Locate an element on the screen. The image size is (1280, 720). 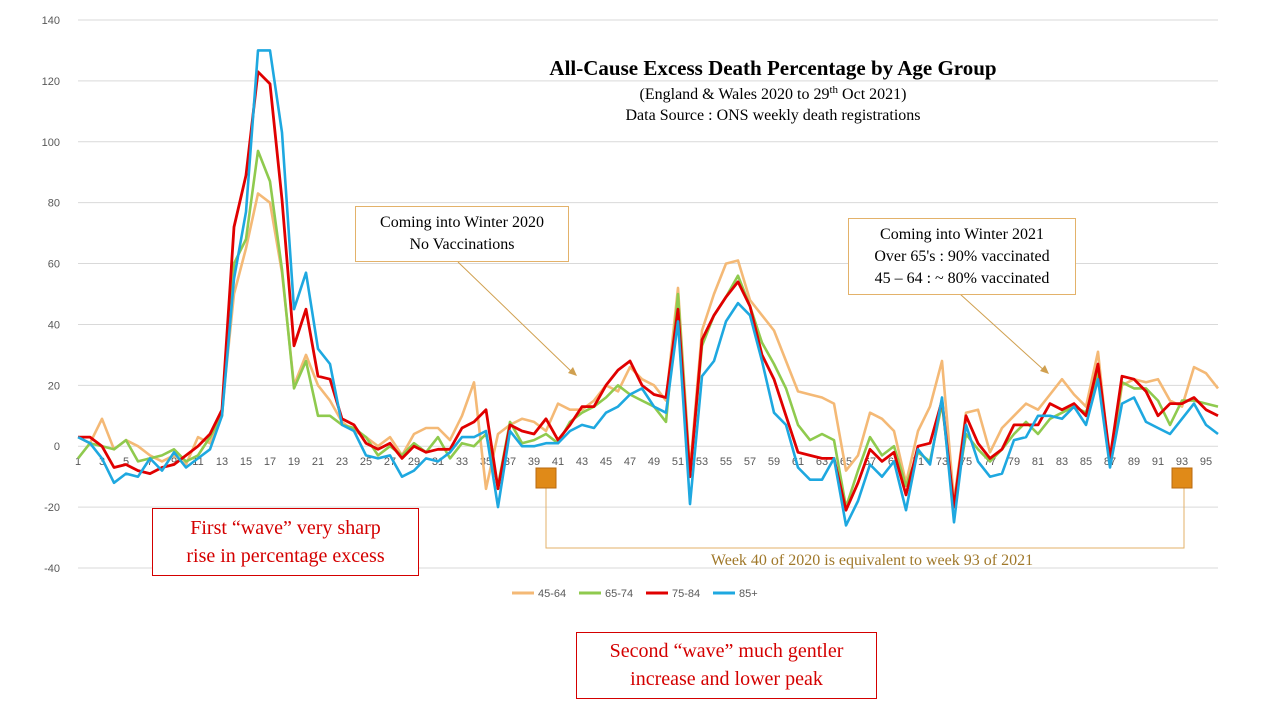
y-tick-label: 20 is located at coordinates (54, 386).